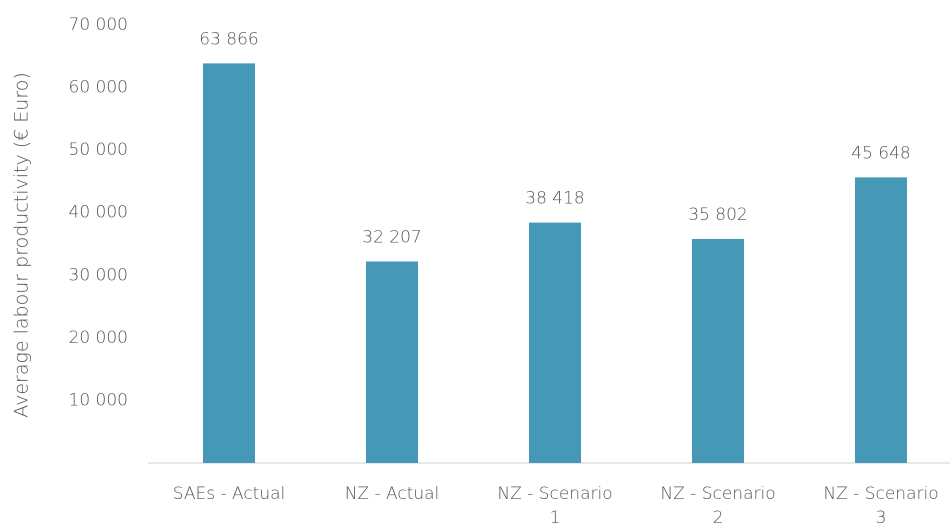  Describe the element at coordinates (880, 153) in the screenshot. I see `data-label: 45 648` at that location.